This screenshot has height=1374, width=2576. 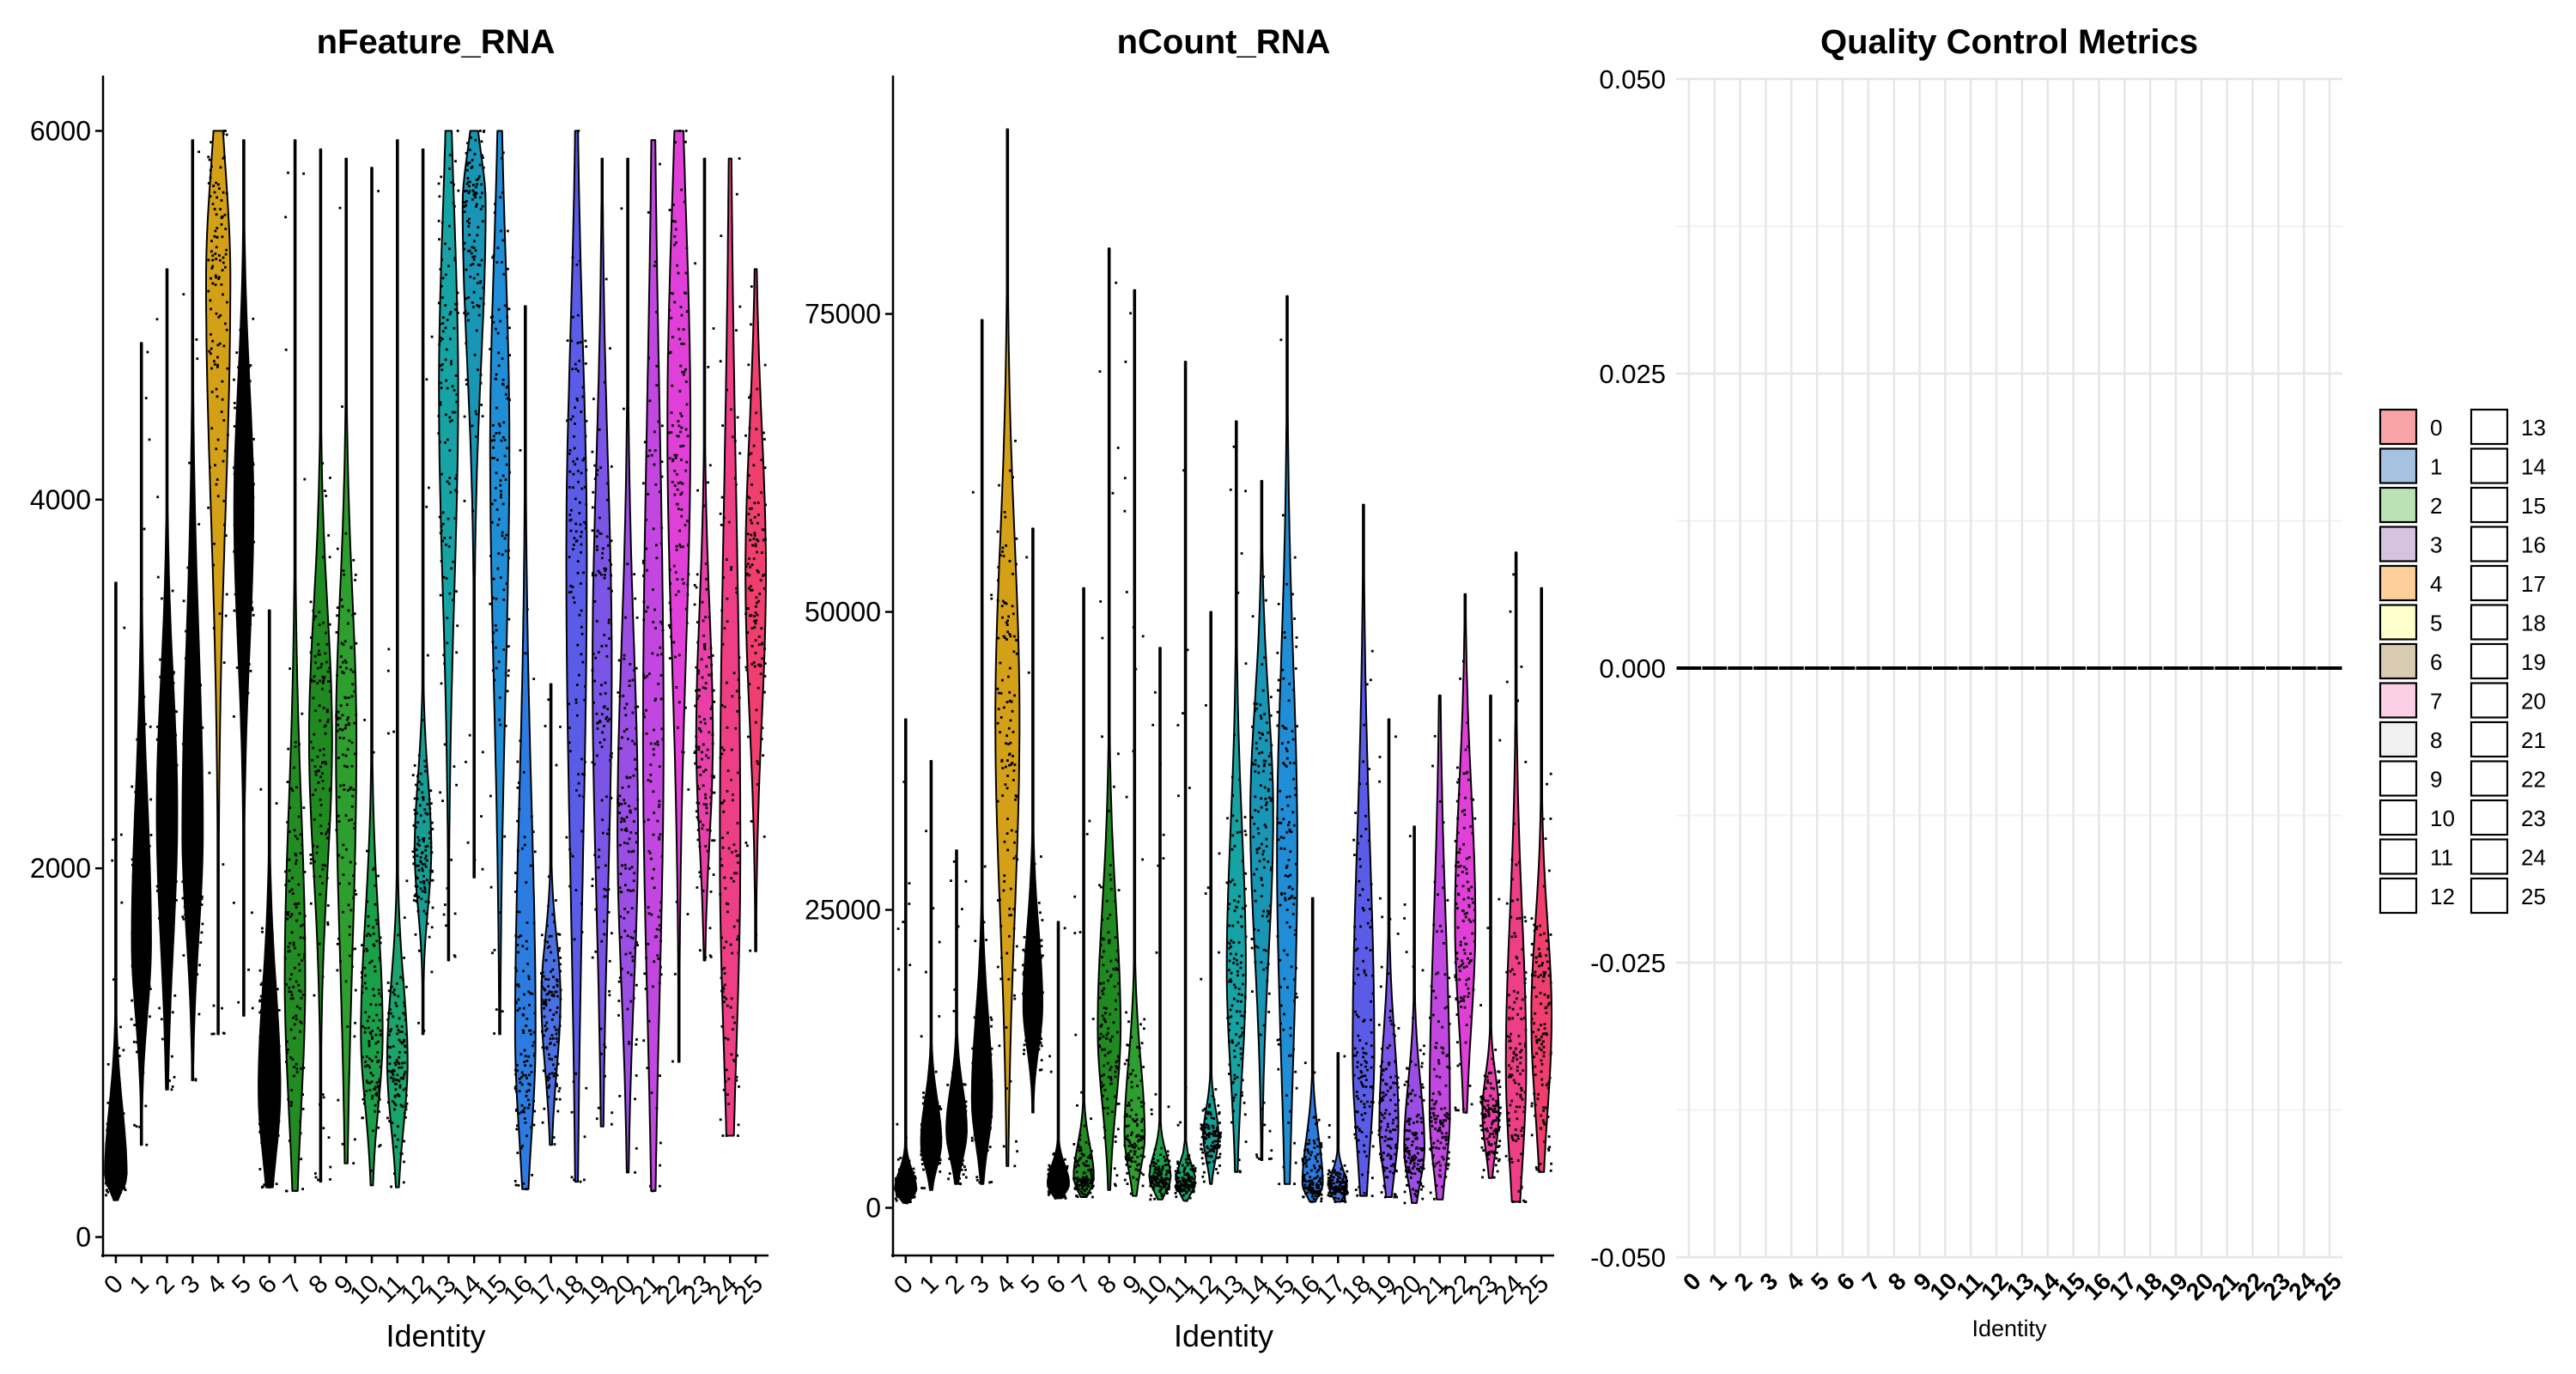 What do you see at coordinates (1224, 42) in the screenshot?
I see `panel-title: nCount_RNA` at bounding box center [1224, 42].